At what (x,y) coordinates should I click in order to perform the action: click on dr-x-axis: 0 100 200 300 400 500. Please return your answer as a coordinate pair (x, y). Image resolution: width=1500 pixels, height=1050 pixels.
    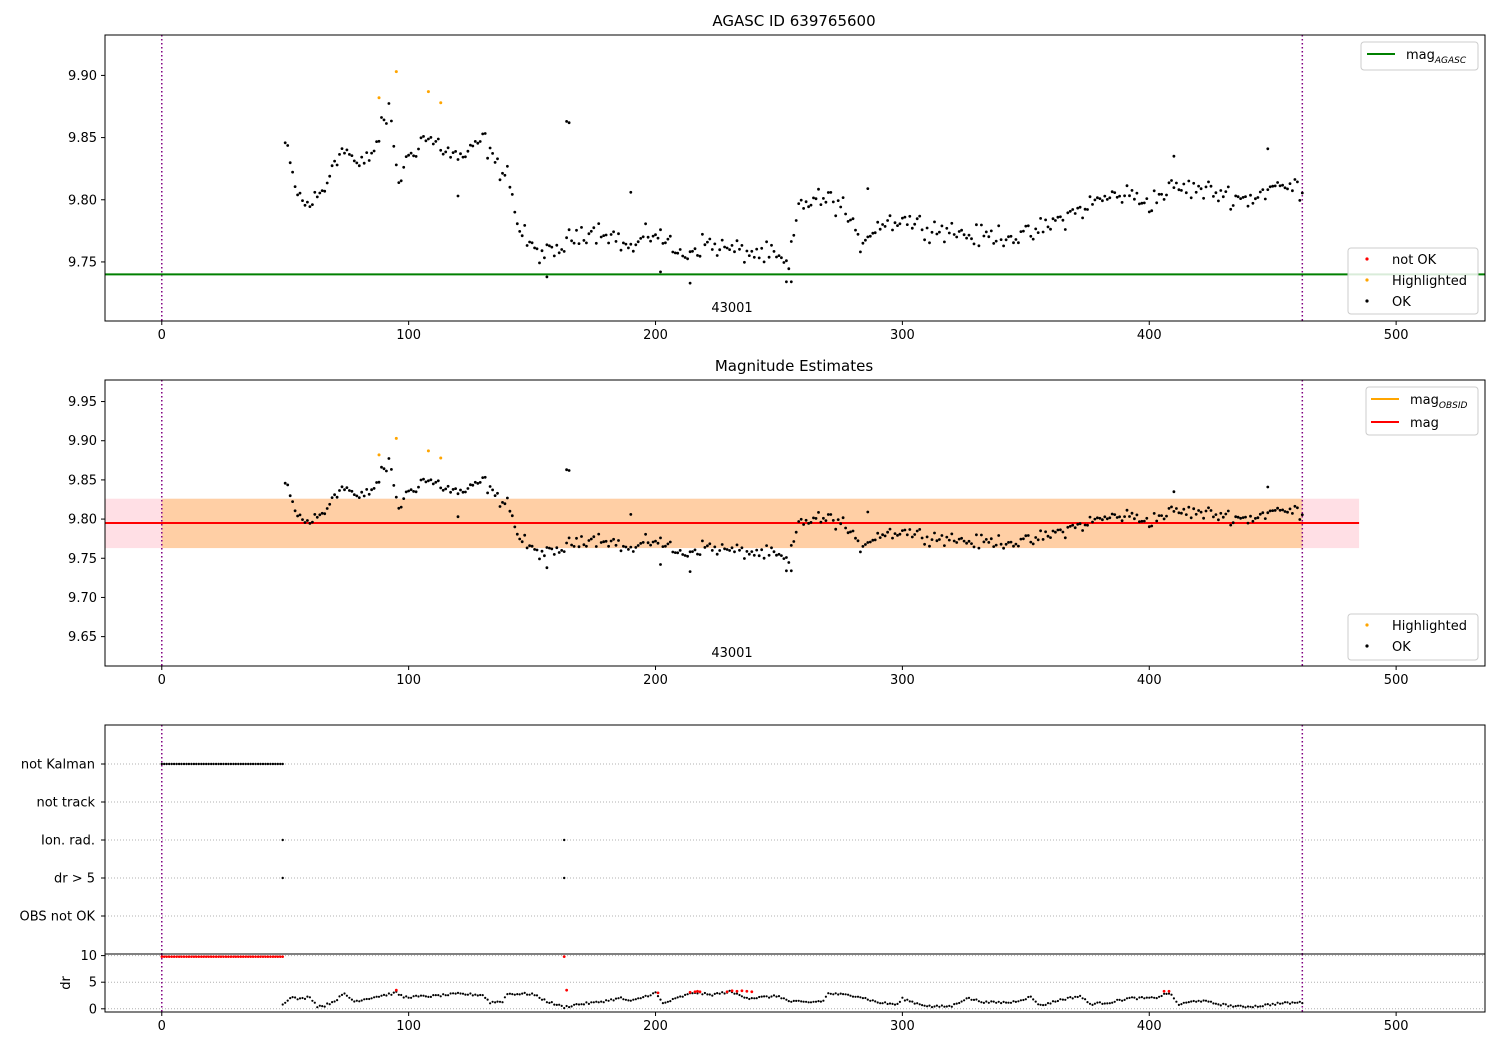
    Looking at the image, I should click on (783, 1023).